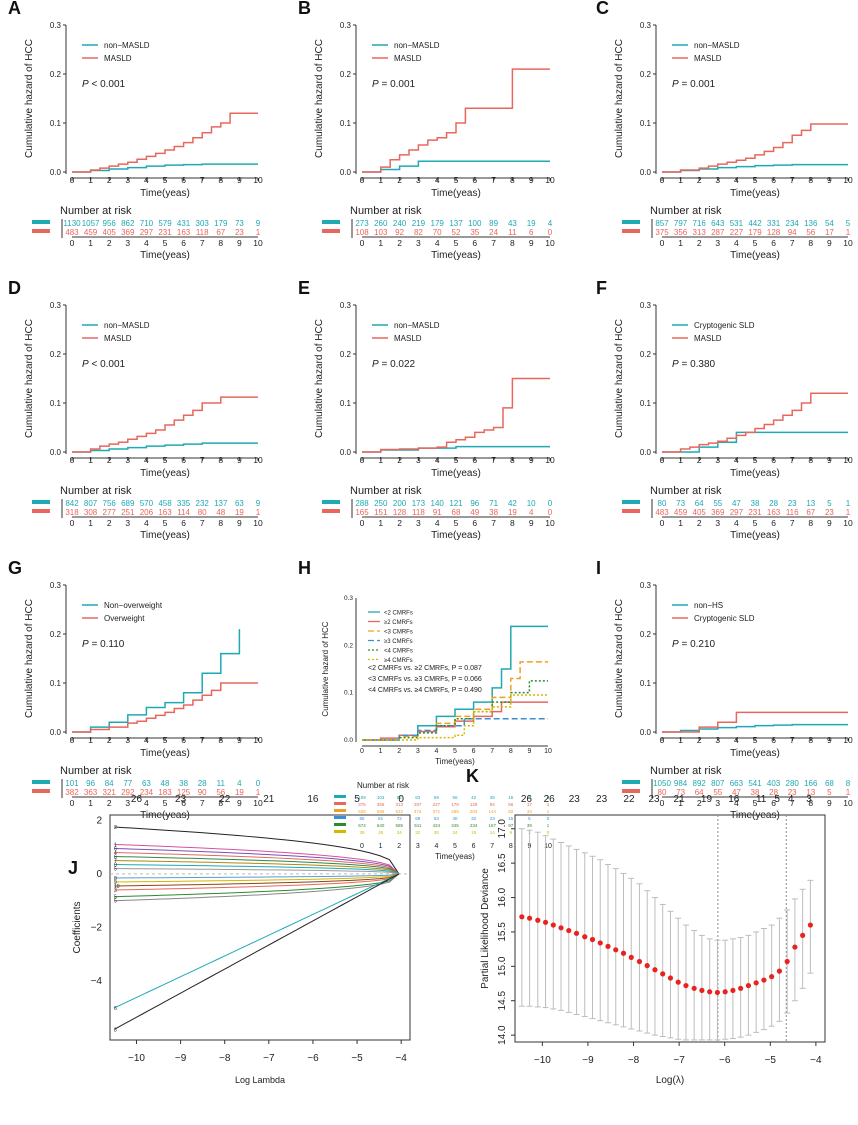  I want to click on risk-count: 94, so click(792, 232).